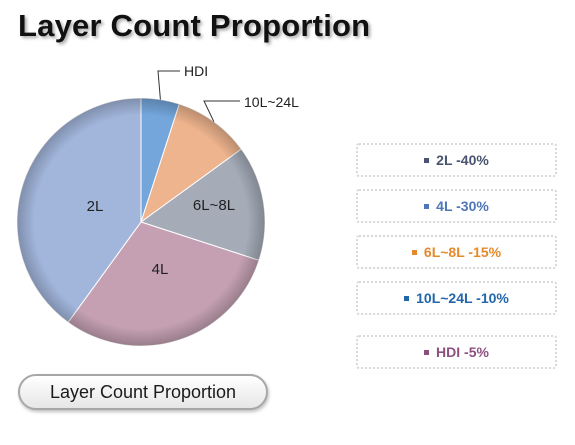 This screenshot has width=575, height=445. I want to click on legend-label: 6L~8L -15%, so click(462, 252).